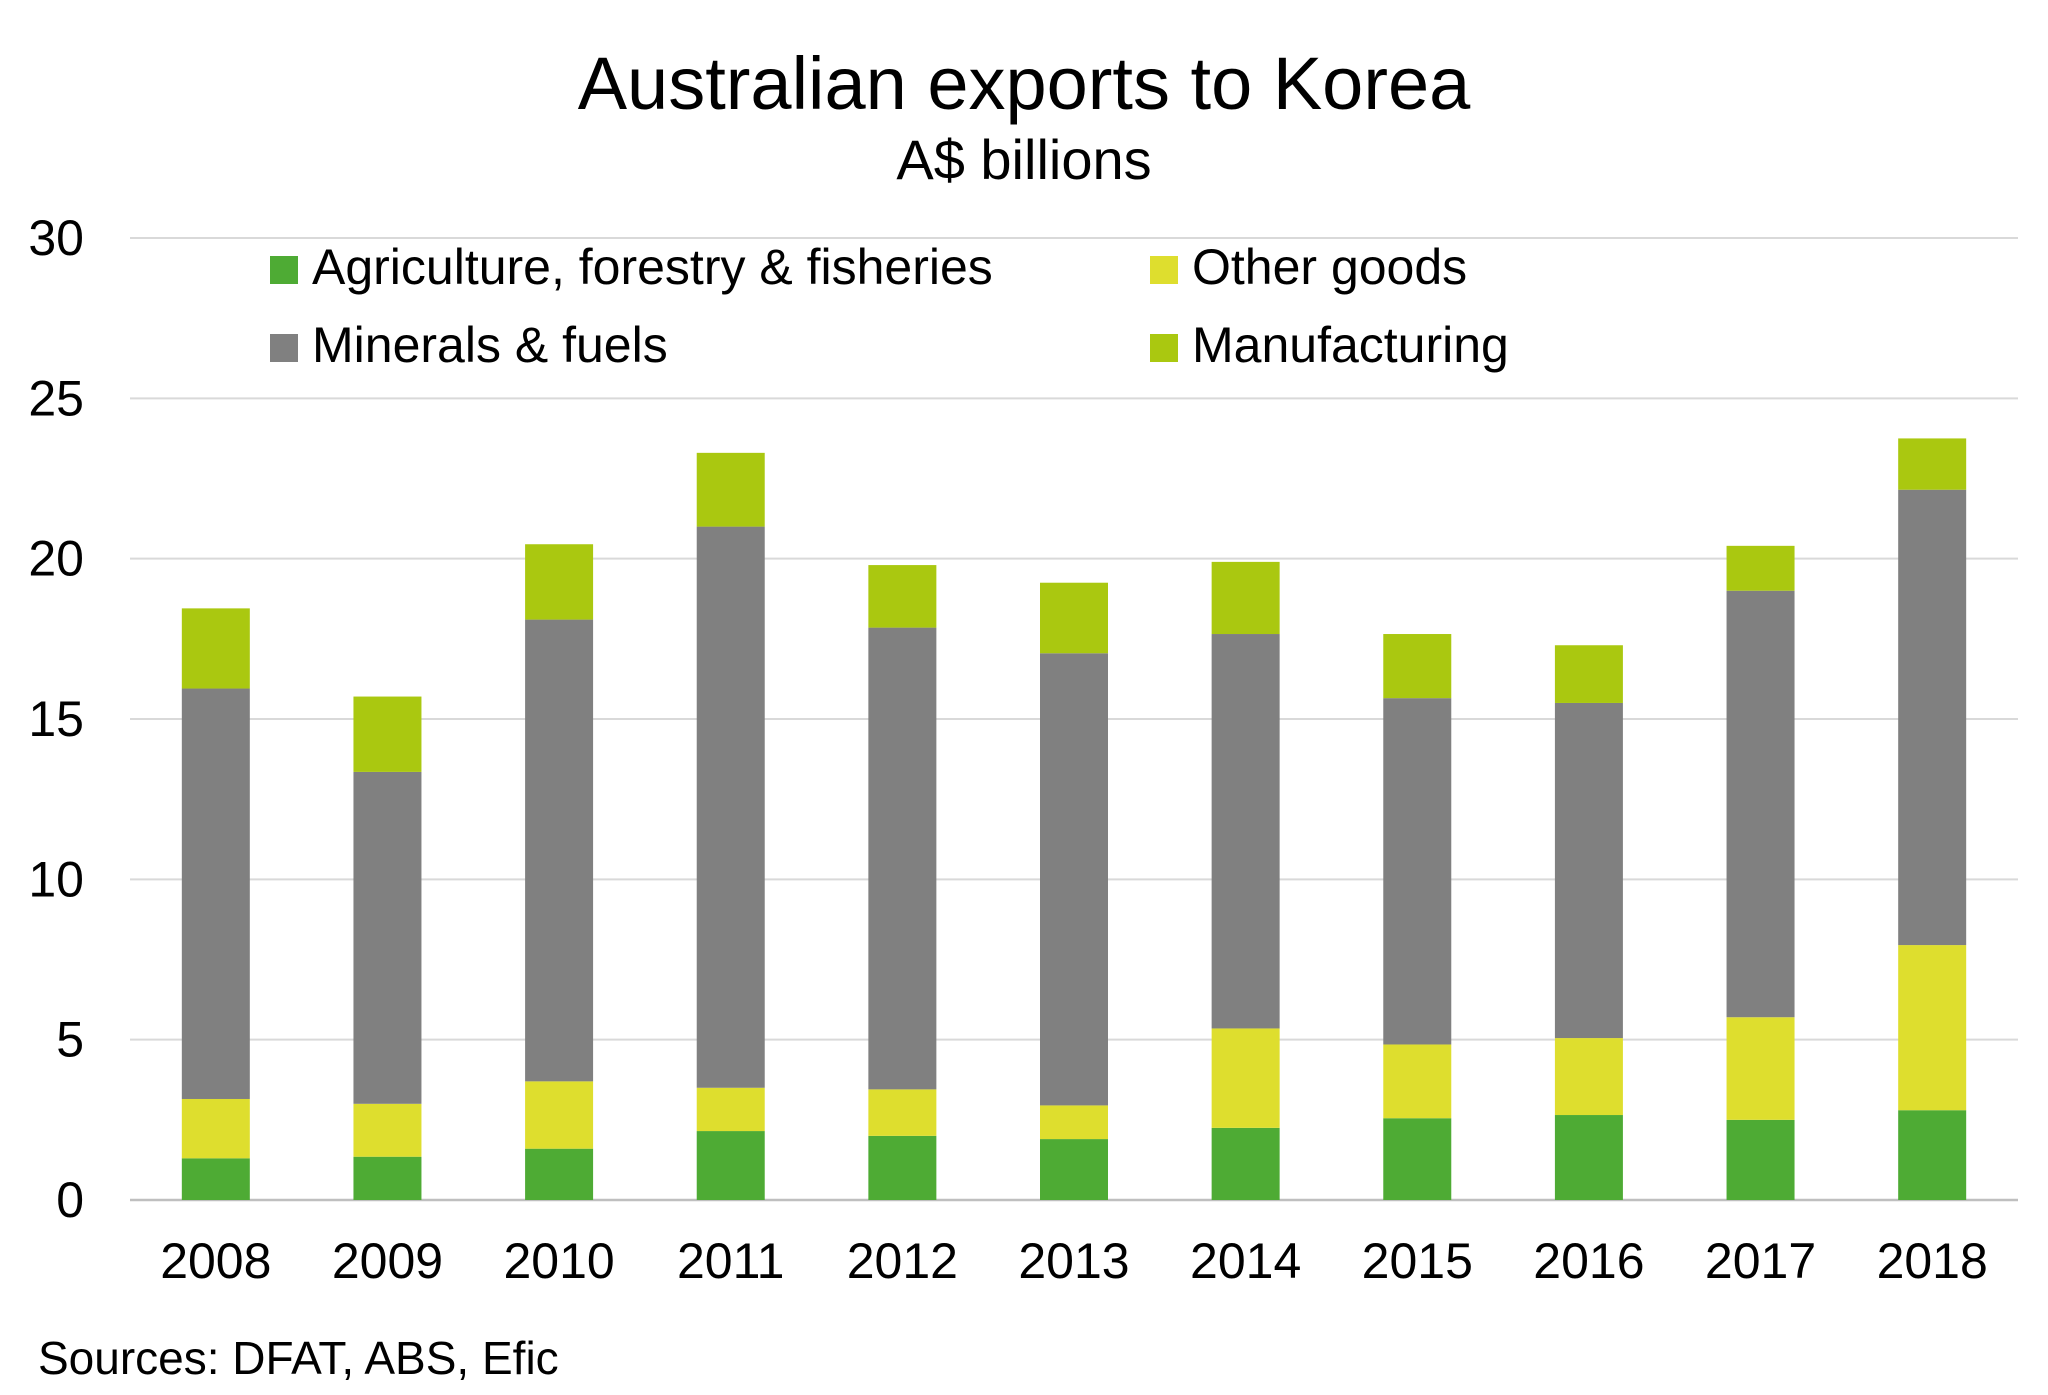 This screenshot has height=1395, width=2048. What do you see at coordinates (558, 1261) in the screenshot?
I see `x-tick-label: 2010` at bounding box center [558, 1261].